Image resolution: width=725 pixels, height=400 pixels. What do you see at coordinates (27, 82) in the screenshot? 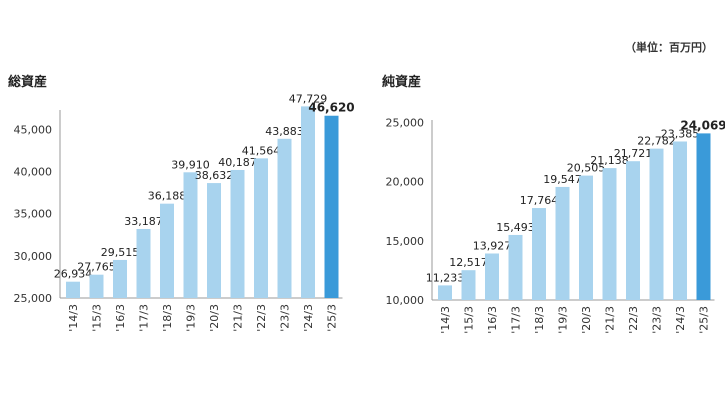
I see `chart-title: 総資産` at bounding box center [27, 82].